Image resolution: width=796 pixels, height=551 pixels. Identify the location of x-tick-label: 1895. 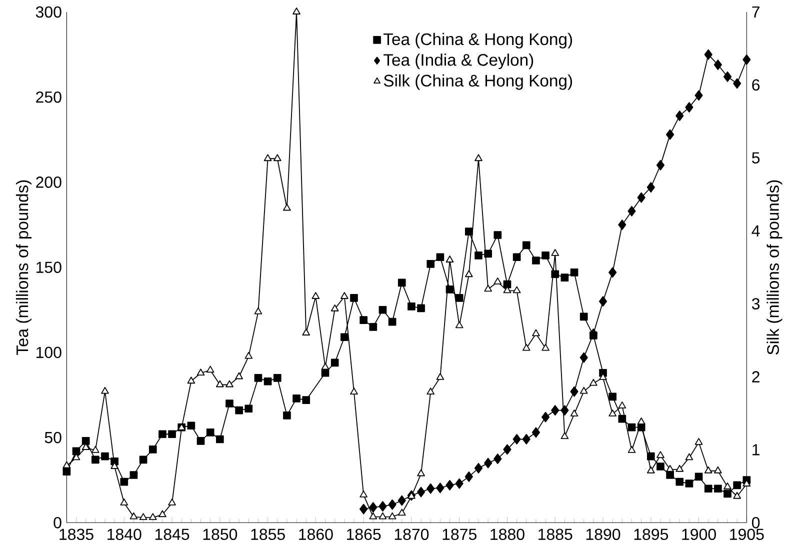
(651, 534).